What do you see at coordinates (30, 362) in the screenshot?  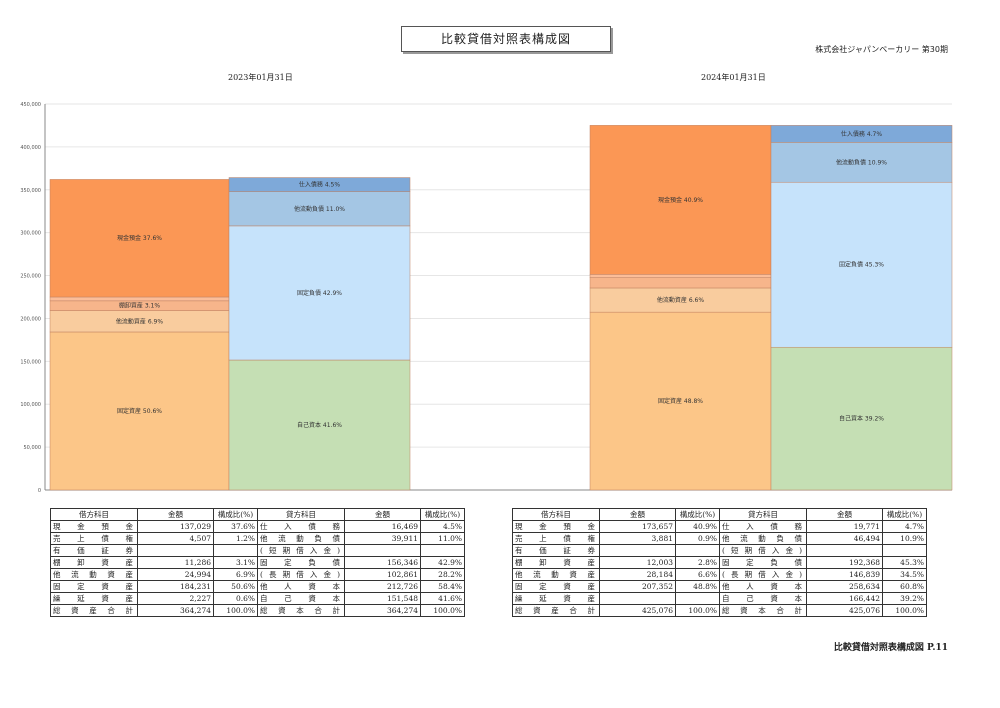 I see `y-tick-label: 150,000` at bounding box center [30, 362].